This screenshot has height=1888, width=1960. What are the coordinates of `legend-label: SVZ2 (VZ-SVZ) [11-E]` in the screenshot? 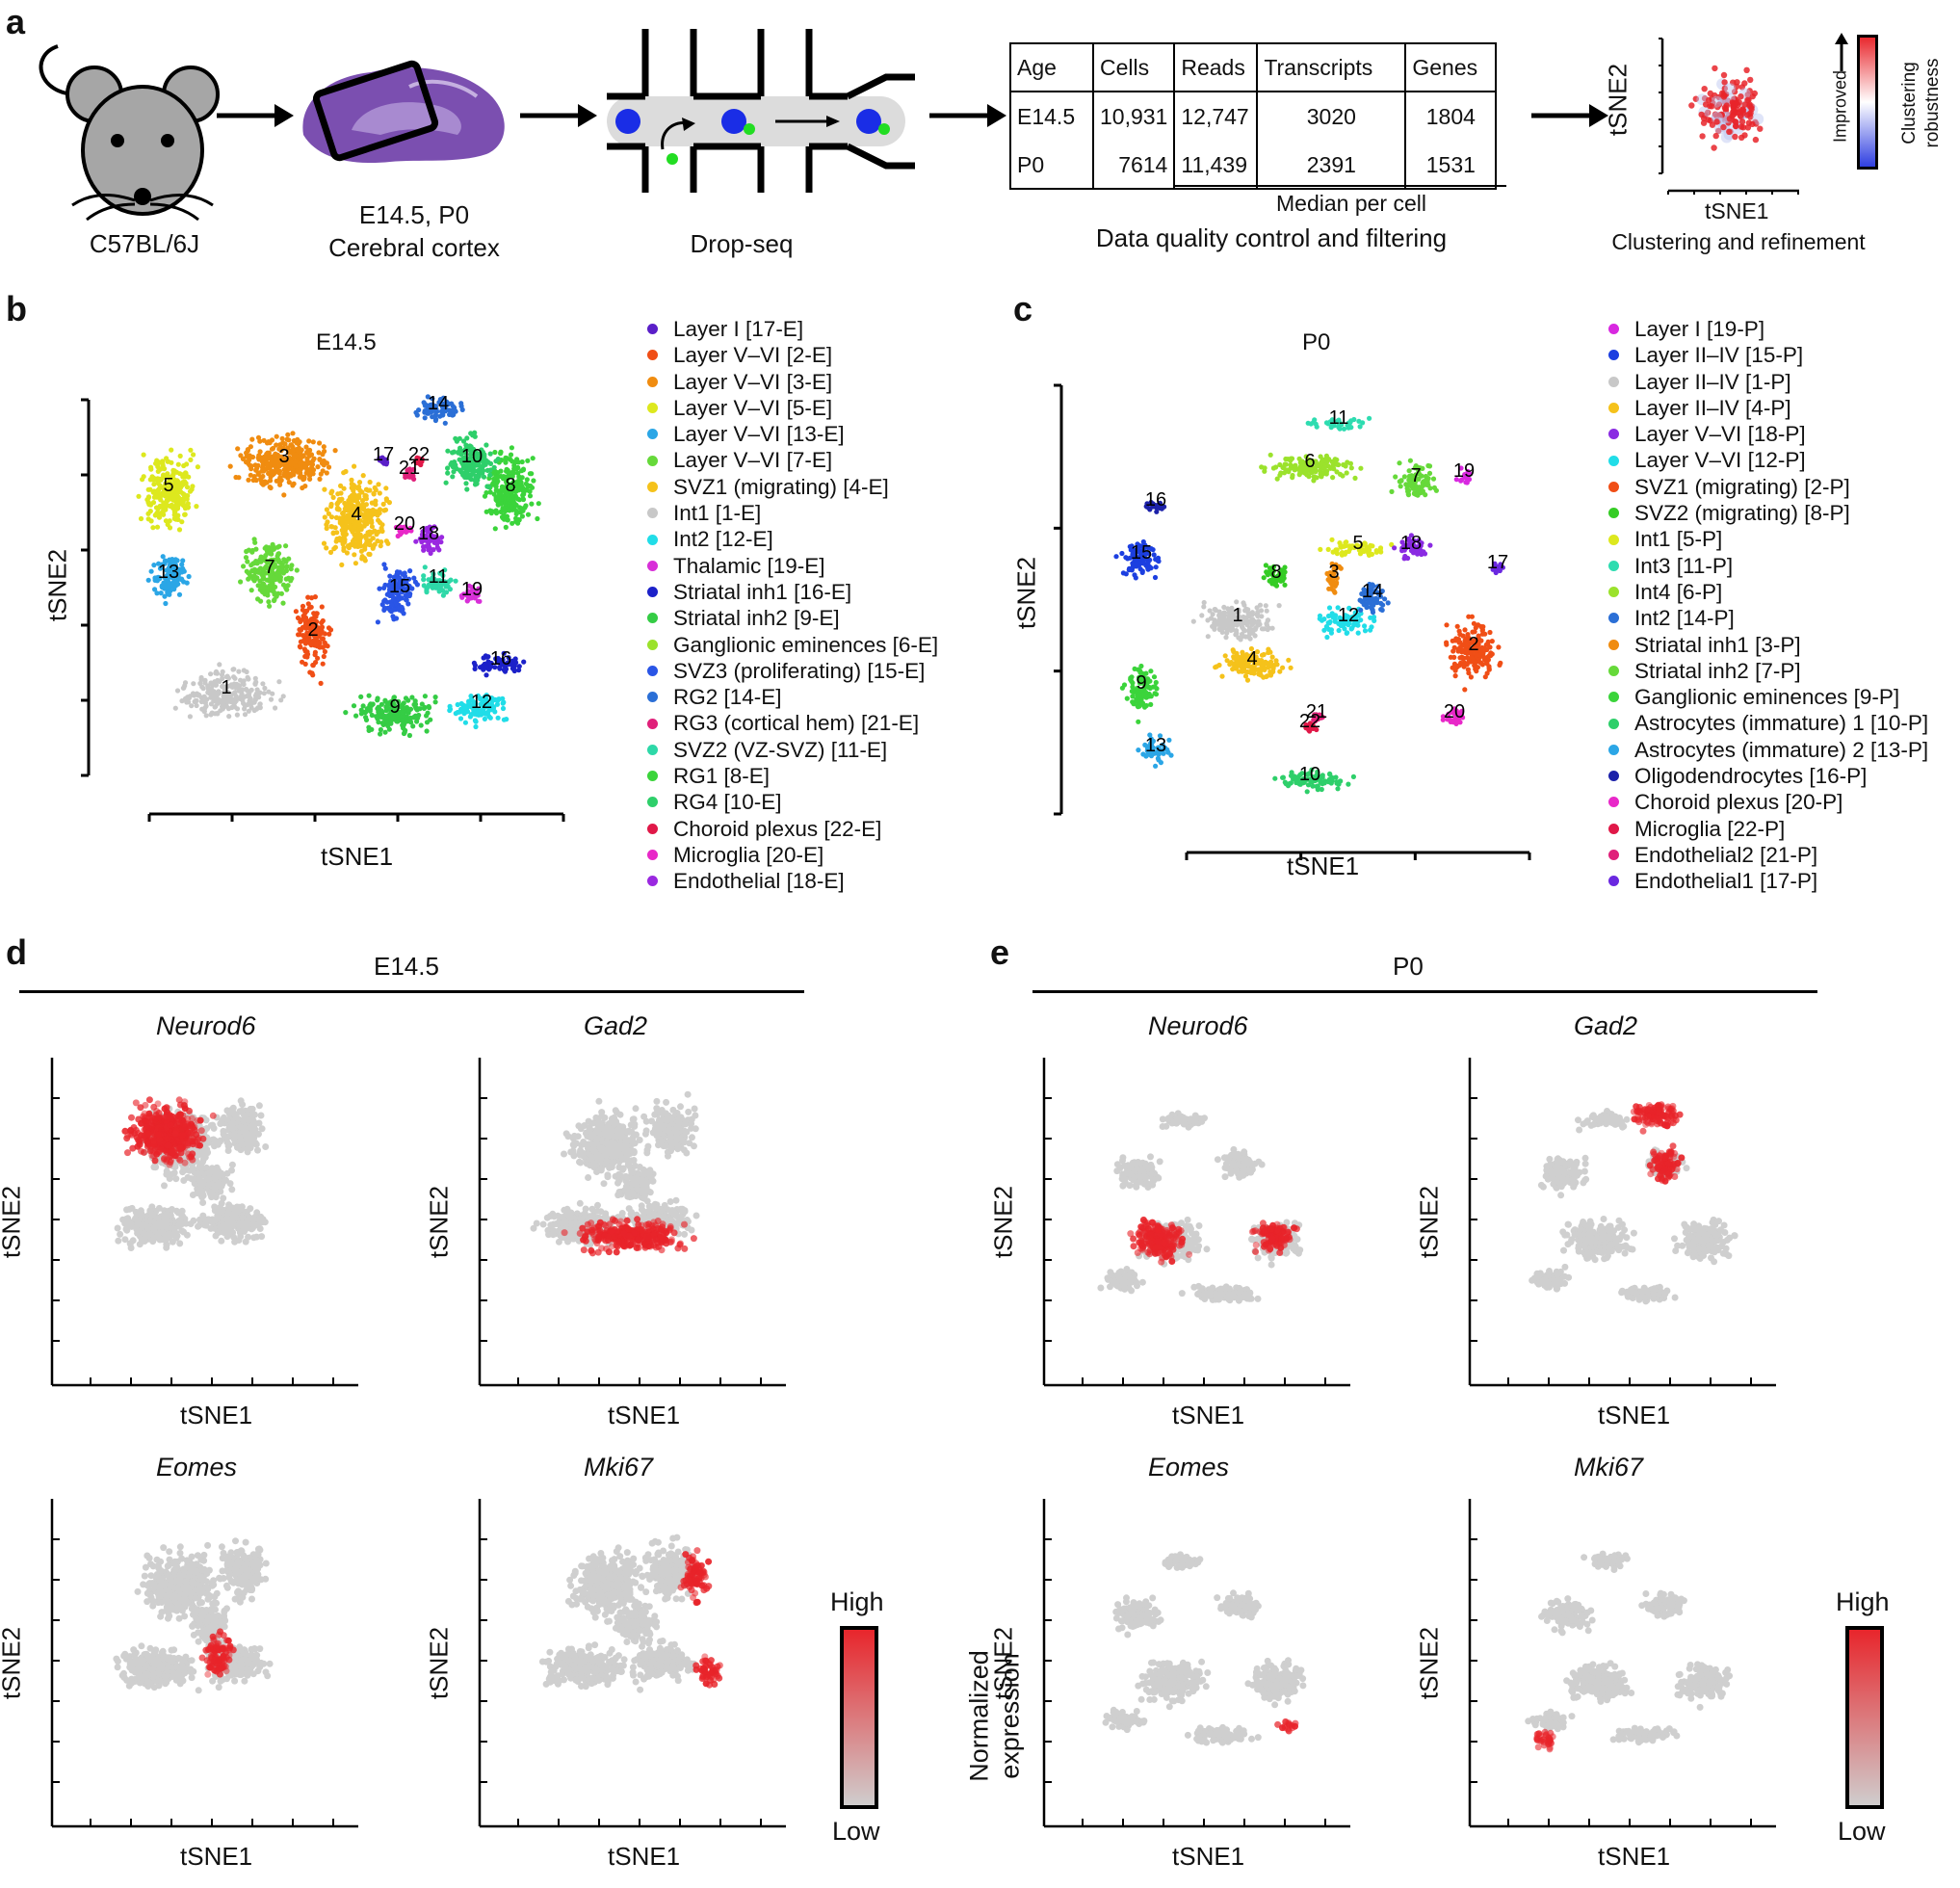 It's located at (780, 749).